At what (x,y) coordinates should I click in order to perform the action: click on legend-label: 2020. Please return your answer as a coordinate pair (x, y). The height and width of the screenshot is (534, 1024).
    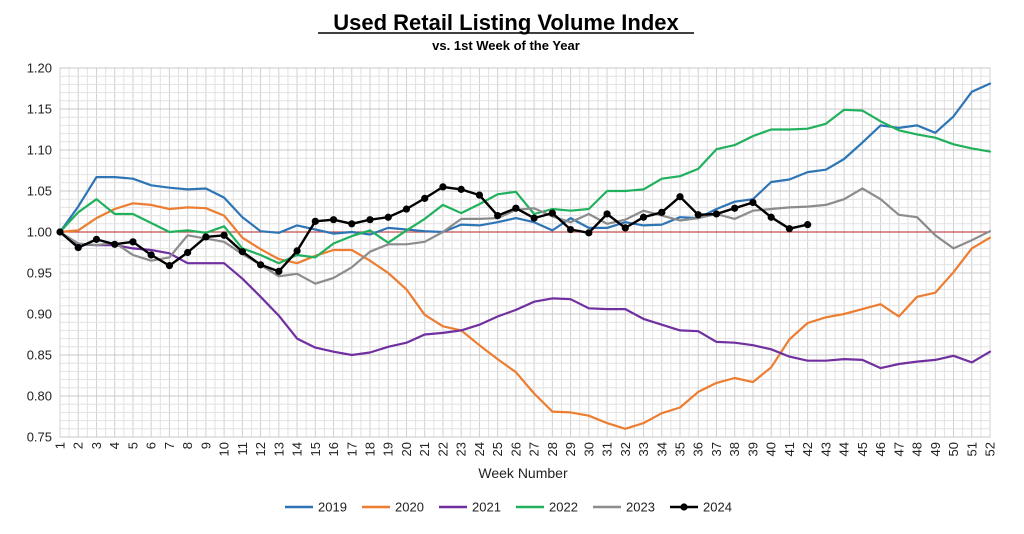
    Looking at the image, I should click on (409, 507).